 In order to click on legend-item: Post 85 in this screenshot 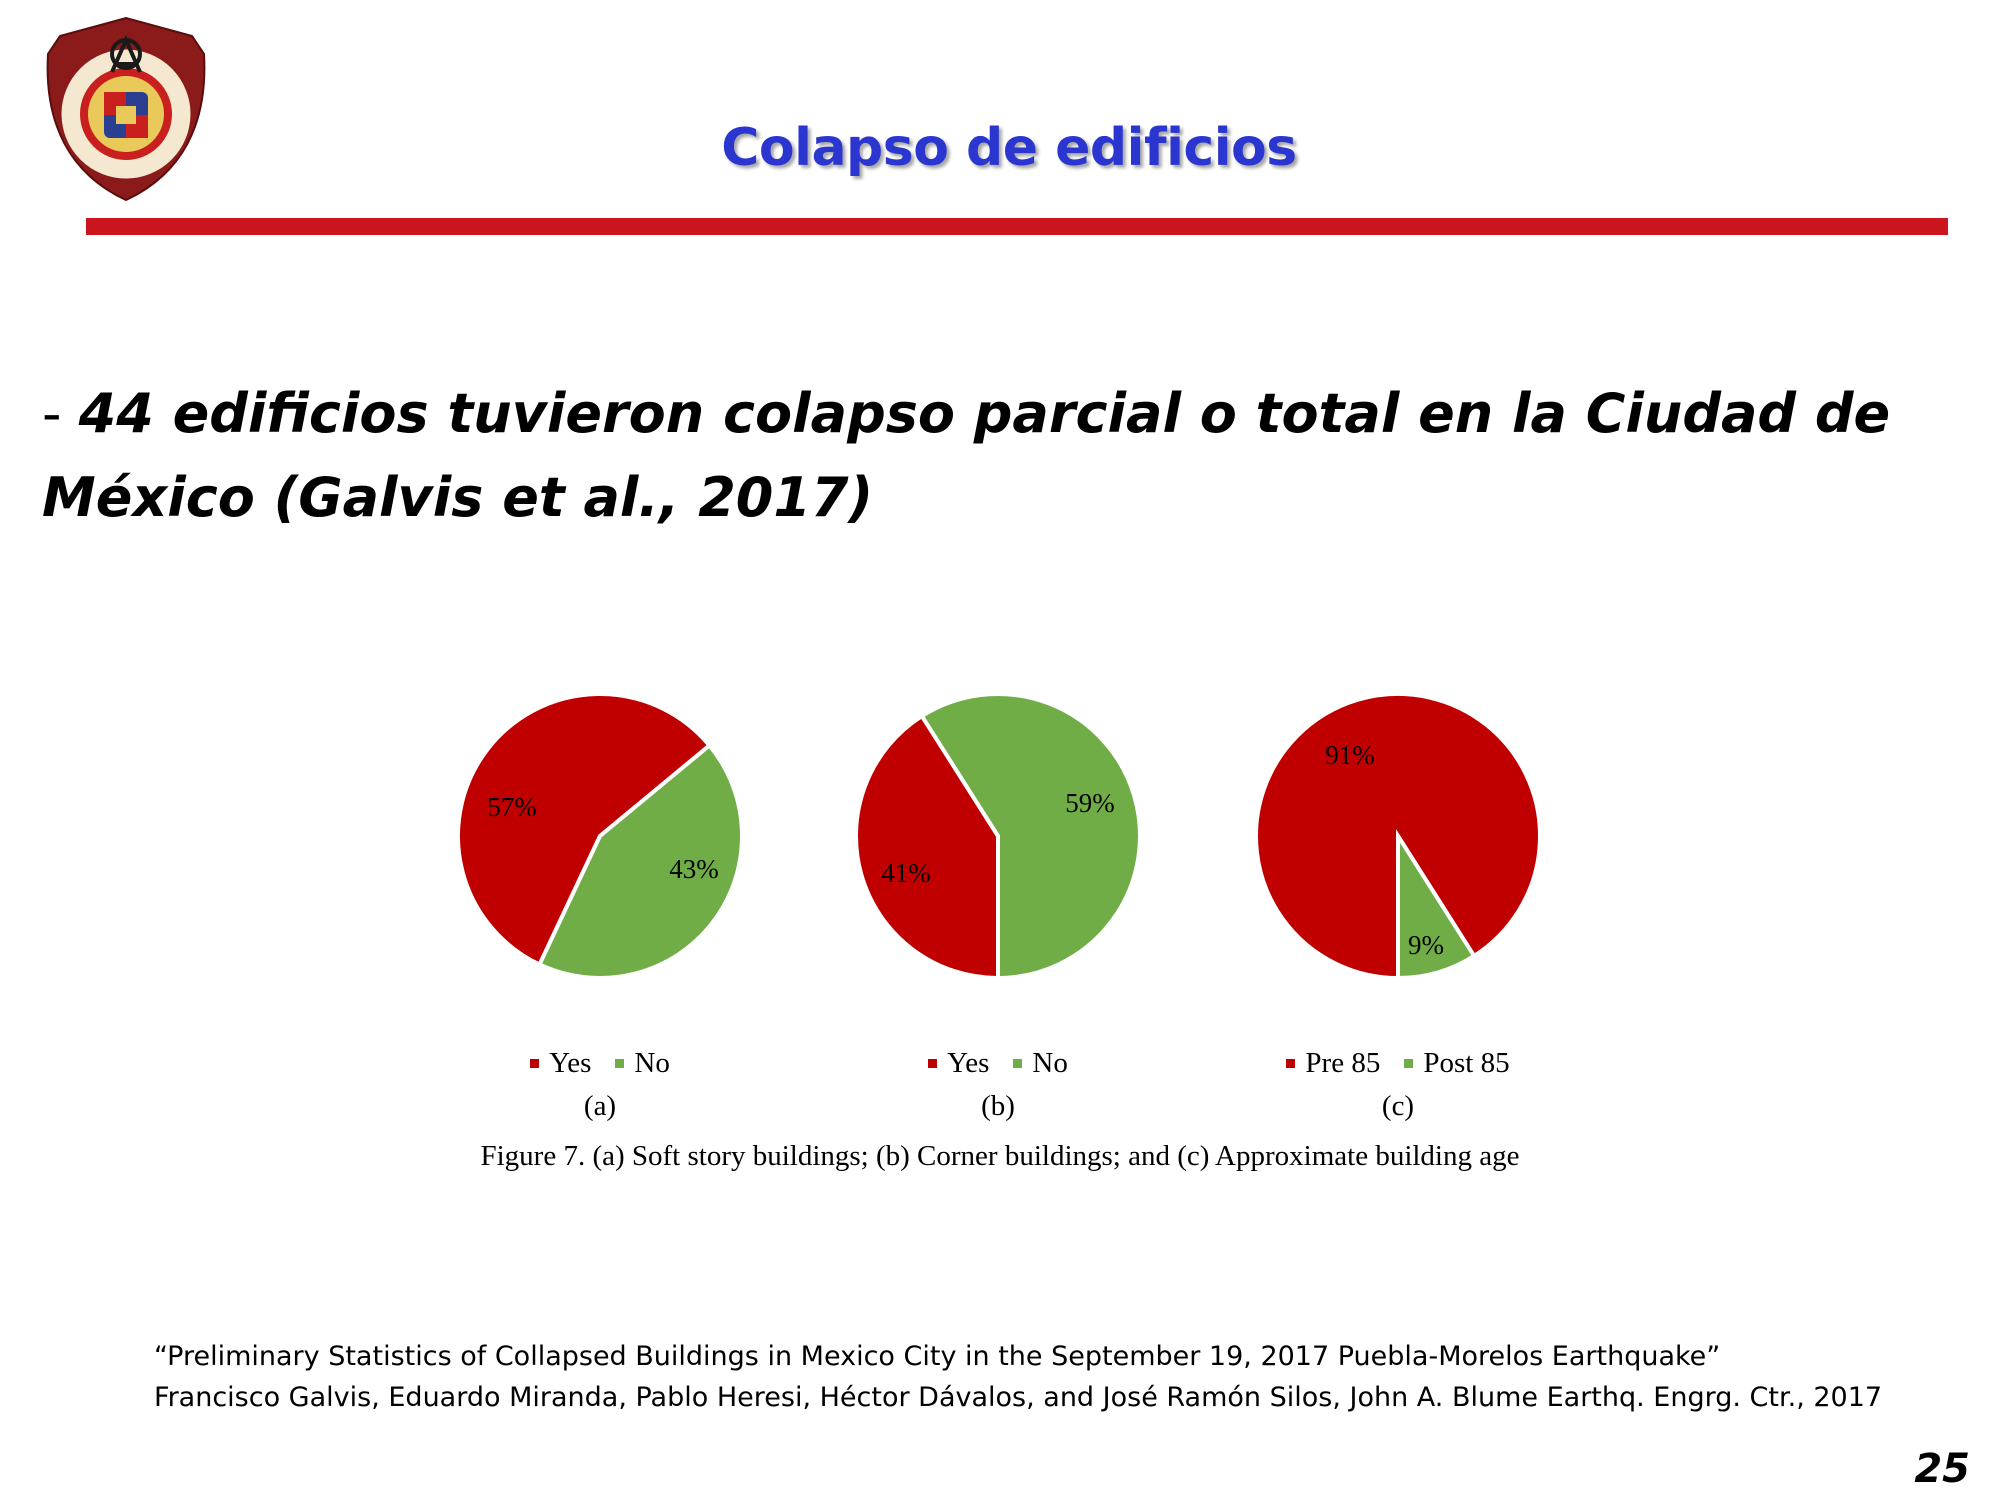, I will do `click(1457, 1063)`.